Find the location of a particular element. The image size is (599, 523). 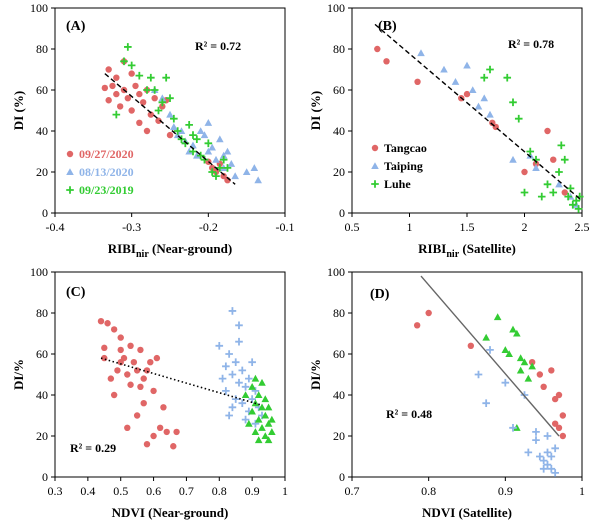

r-squared-label: R² = 0.78 is located at coordinates (531, 44).